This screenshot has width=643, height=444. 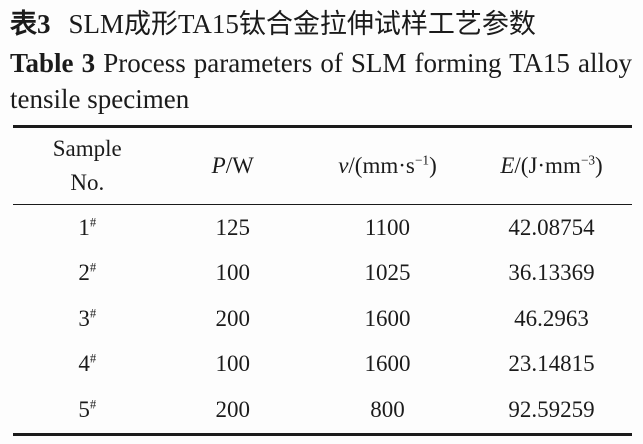 I want to click on cell-speed: 1025, so click(x=387, y=273).